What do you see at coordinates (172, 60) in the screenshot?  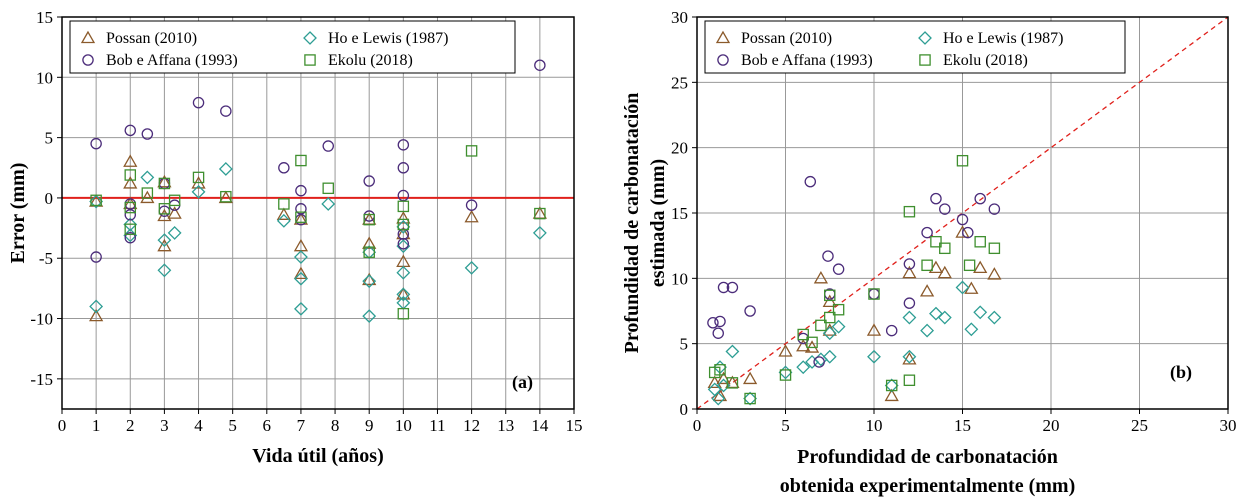 I see `legend-label-bob: Bob e Affana (1993)` at bounding box center [172, 60].